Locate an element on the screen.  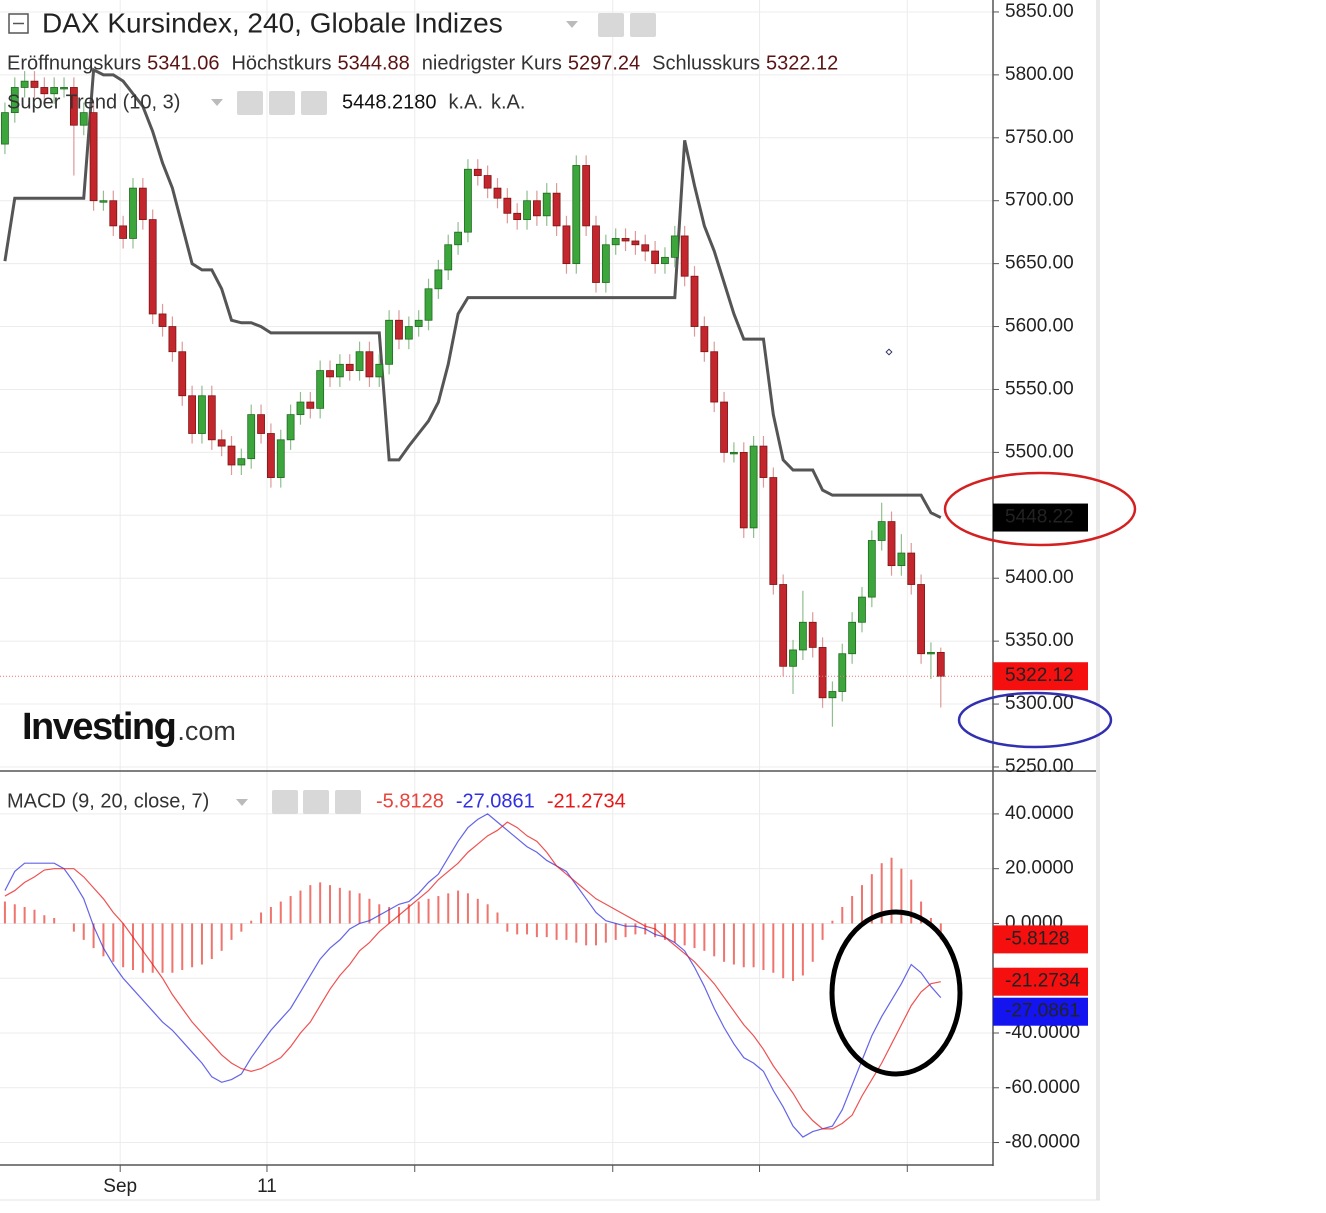
supertrend-label-box is located at coordinates (1040, 517).